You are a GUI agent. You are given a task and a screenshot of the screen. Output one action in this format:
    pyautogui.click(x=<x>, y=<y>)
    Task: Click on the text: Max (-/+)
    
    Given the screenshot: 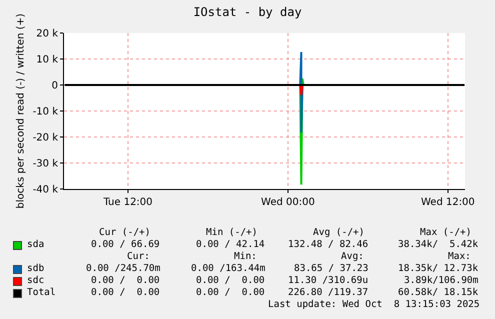 What is the action you would take?
    pyautogui.click(x=446, y=232)
    